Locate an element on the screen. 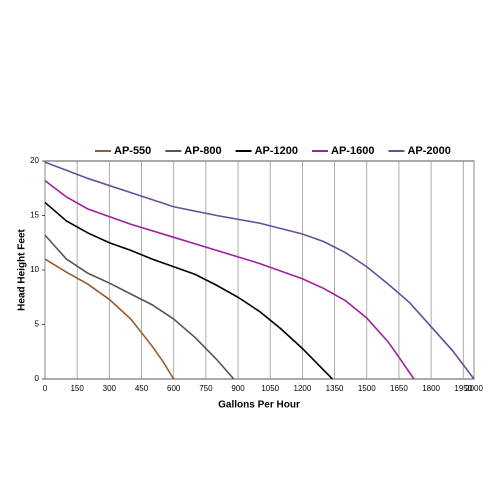 The height and width of the screenshot is (500, 500). x-tick-label: 600 is located at coordinates (174, 388).